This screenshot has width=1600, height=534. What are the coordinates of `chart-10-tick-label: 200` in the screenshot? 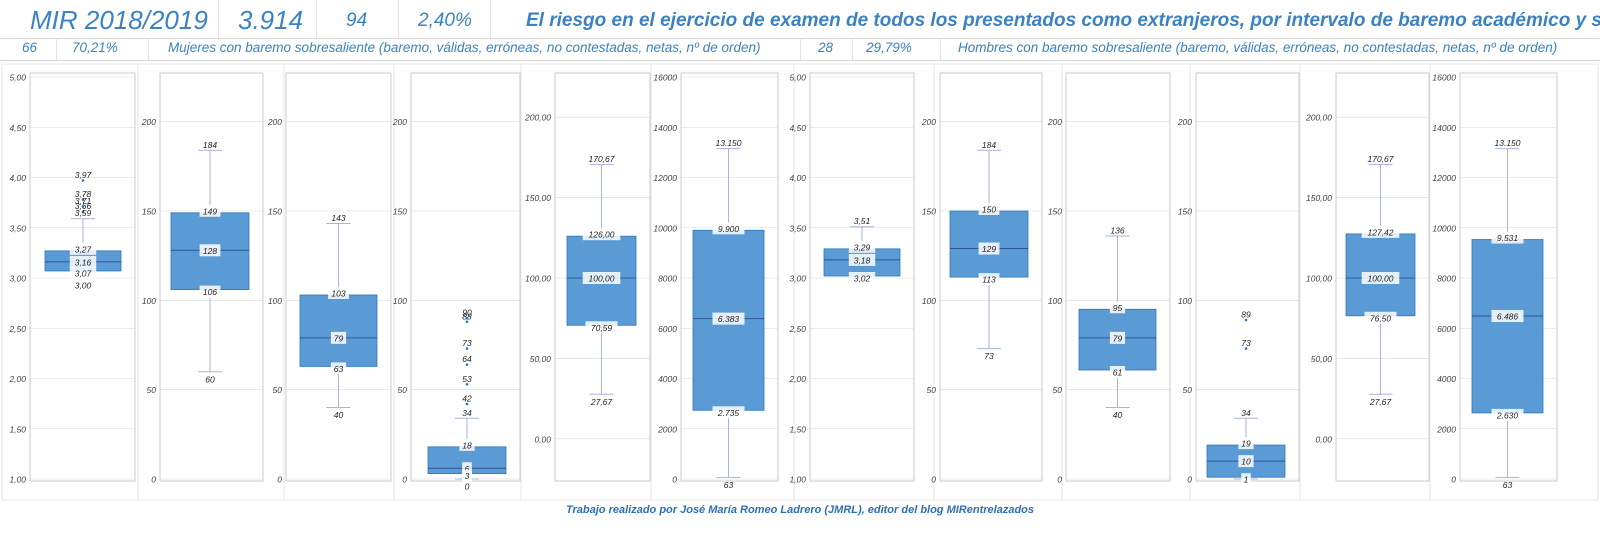 It's located at (1184, 122).